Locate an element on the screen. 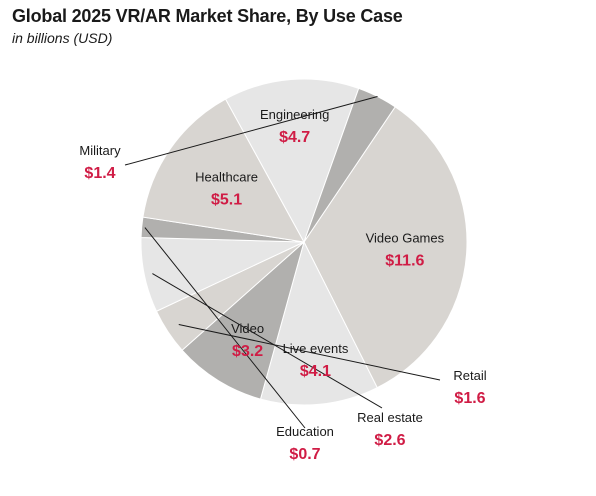 The width and height of the screenshot is (596, 496). slice-label-healthcare: Healthcare is located at coordinates (226, 177).